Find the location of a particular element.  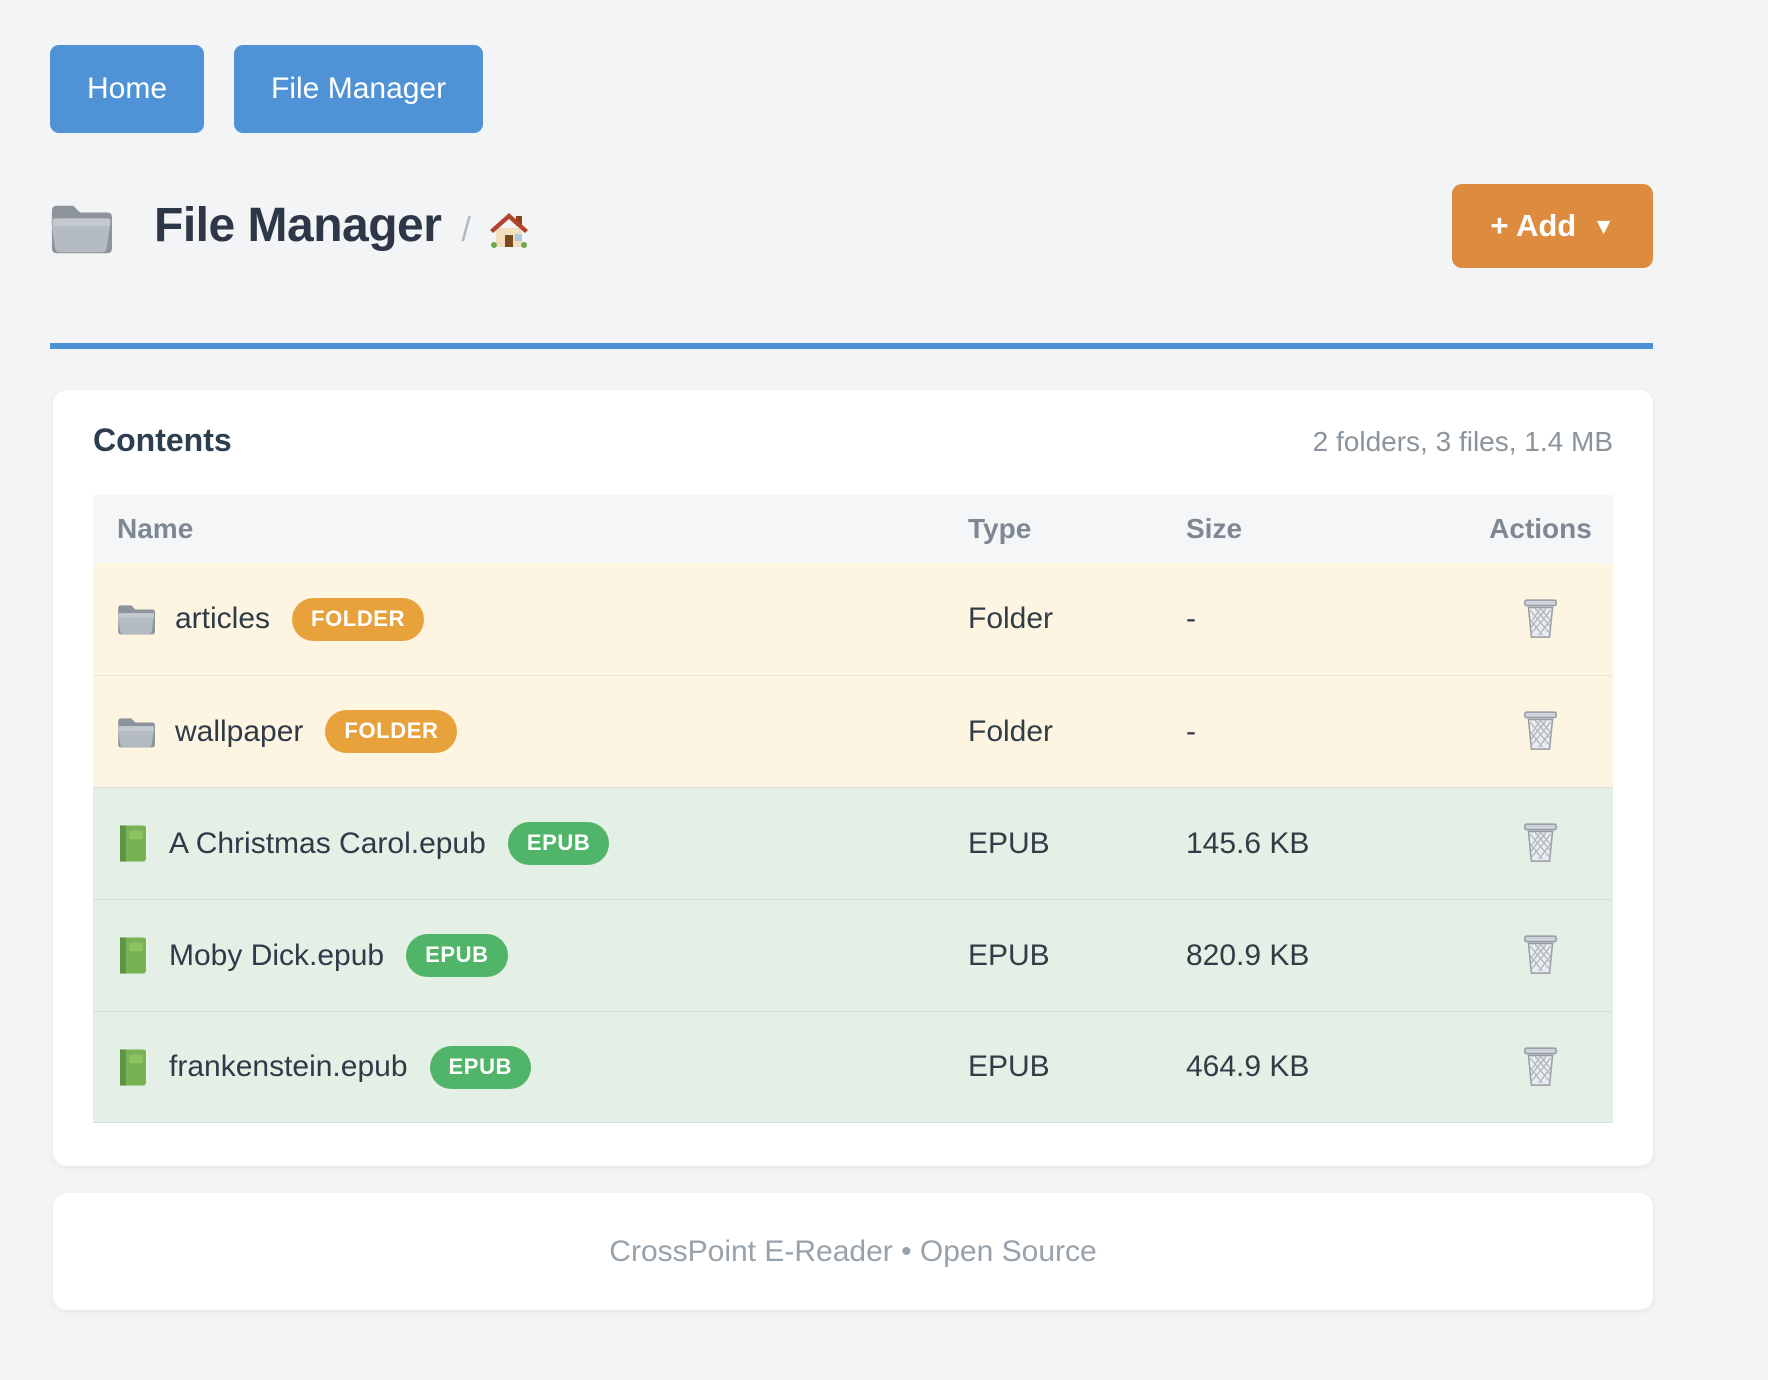

file-name: articles is located at coordinates (223, 618).